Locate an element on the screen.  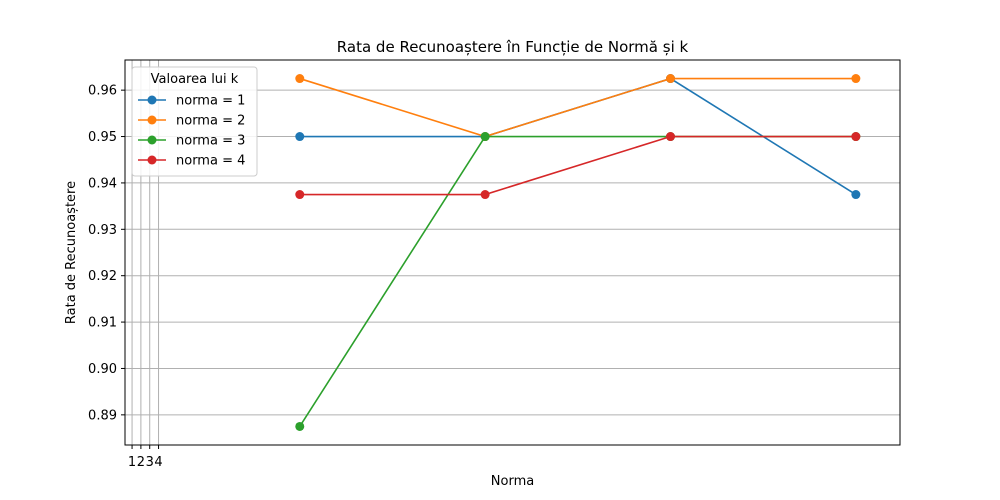
x-tick-label: 1 is located at coordinates (132, 462).